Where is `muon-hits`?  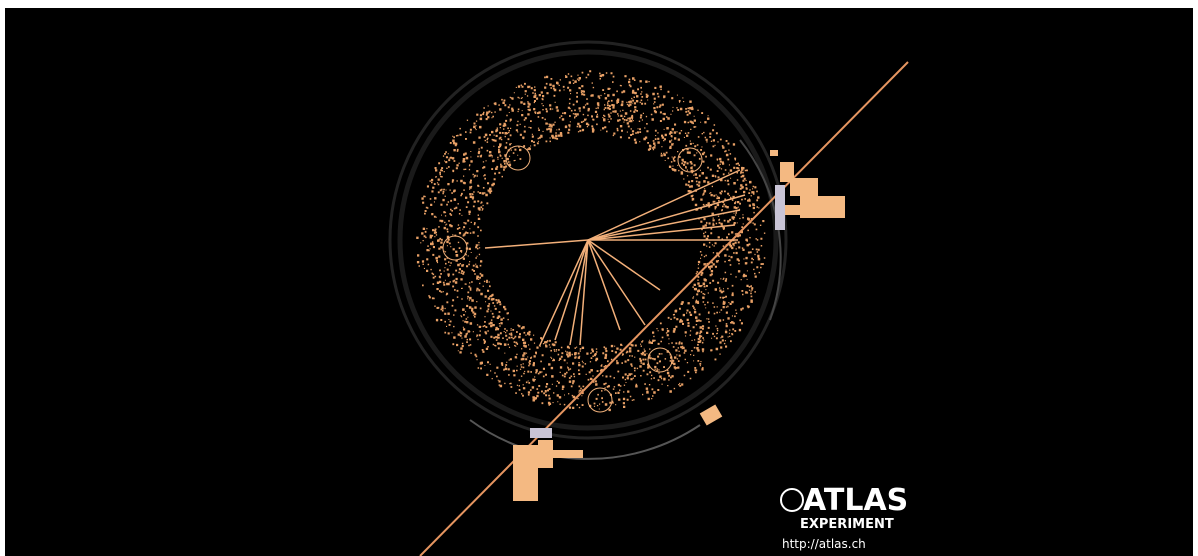 muon-hits is located at coordinates (657, 311).